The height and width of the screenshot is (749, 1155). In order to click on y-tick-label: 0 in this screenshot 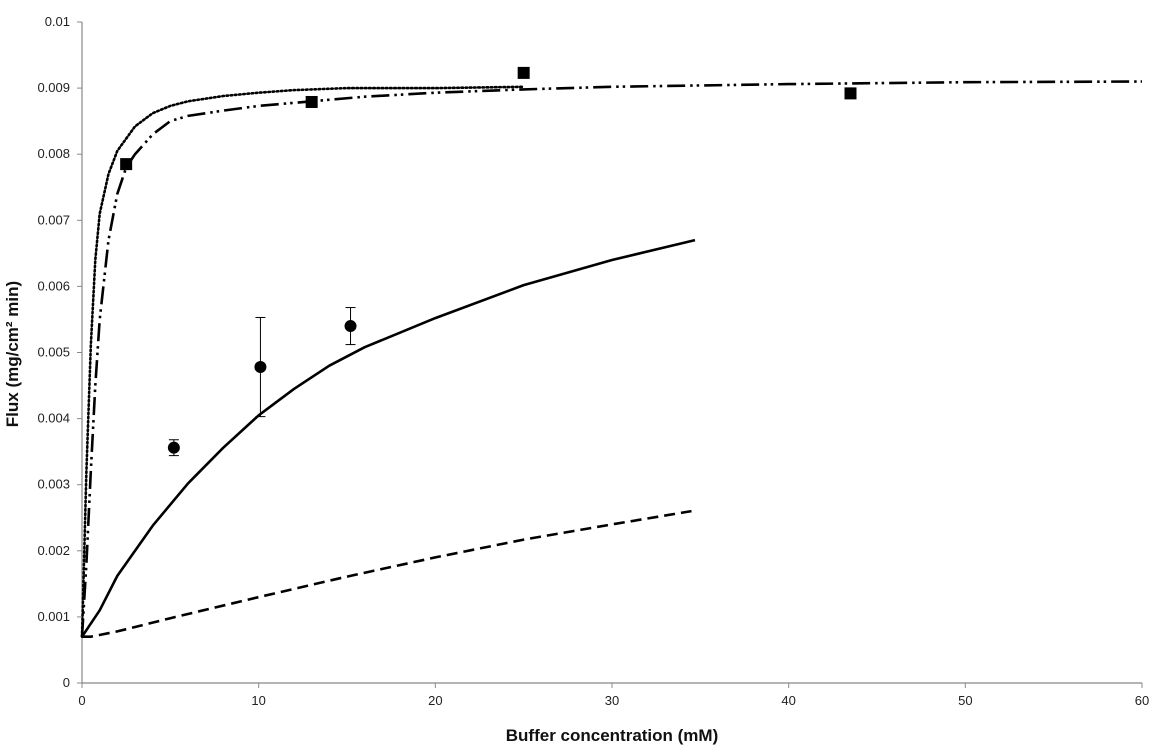, I will do `click(66, 682)`.